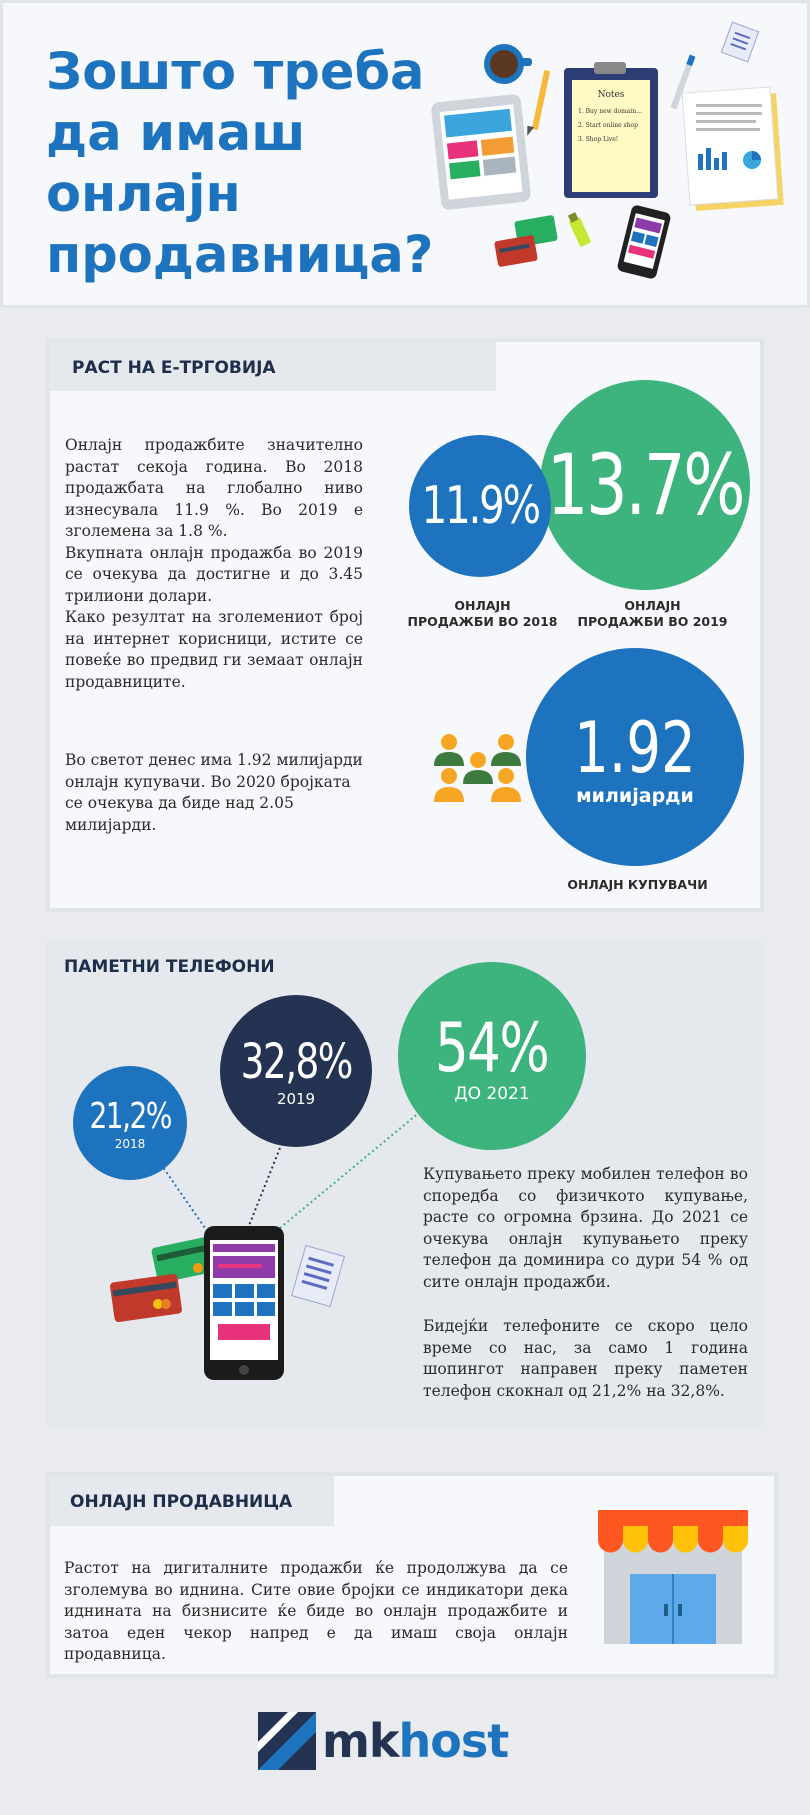  Describe the element at coordinates (635, 748) in the screenshot. I see `stat-buyers-value: 1.92` at that location.